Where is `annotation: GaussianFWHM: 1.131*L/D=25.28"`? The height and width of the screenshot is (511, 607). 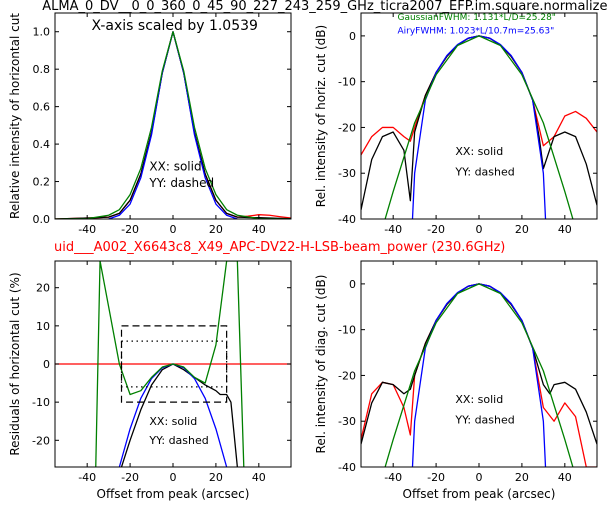
annotation: GaussianFWHM: 1.131*L/D=25.28" is located at coordinates (476, 18).